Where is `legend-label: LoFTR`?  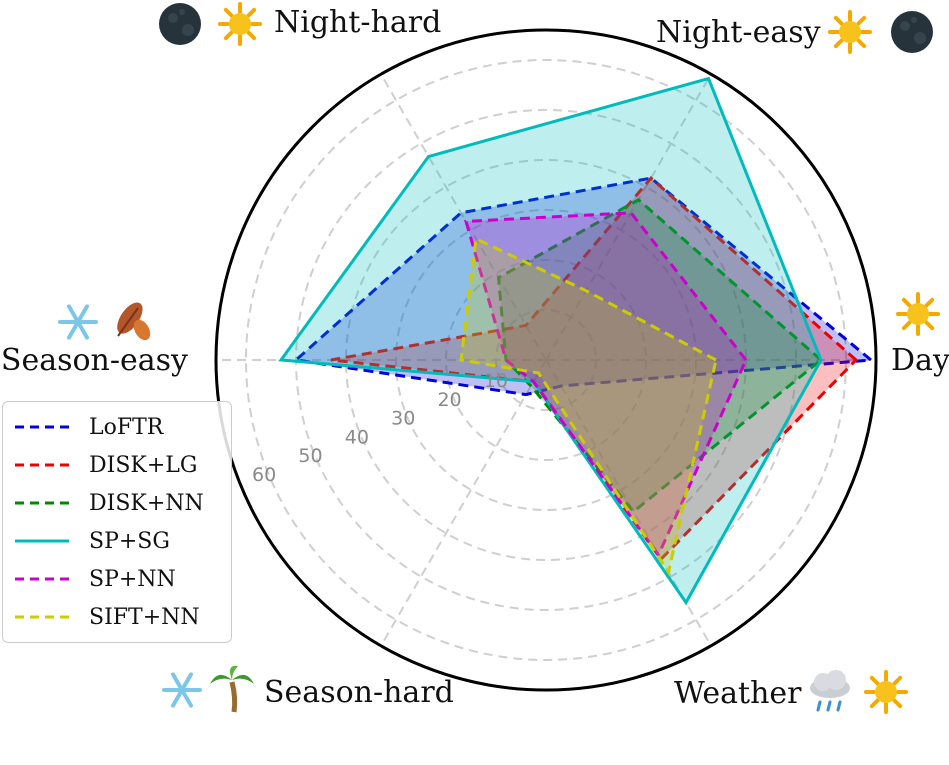
legend-label: LoFTR is located at coordinates (126, 427).